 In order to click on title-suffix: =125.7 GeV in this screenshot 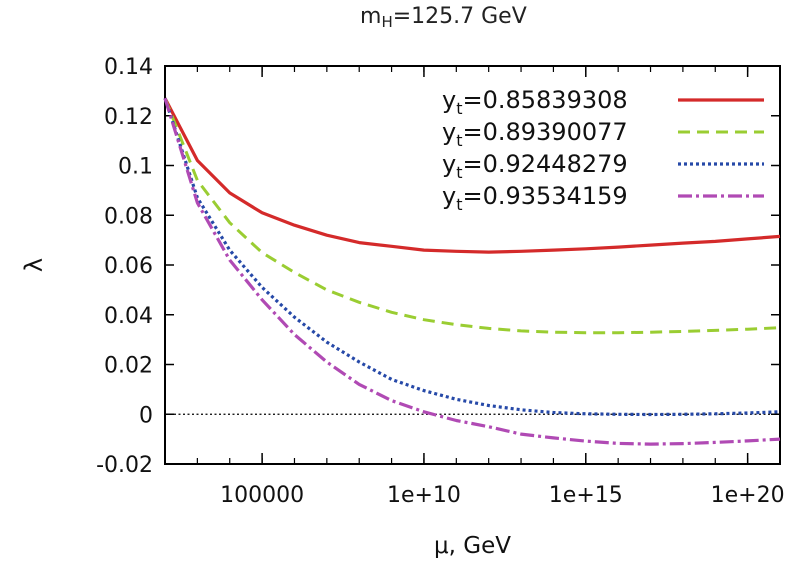, I will do `click(459, 16)`.